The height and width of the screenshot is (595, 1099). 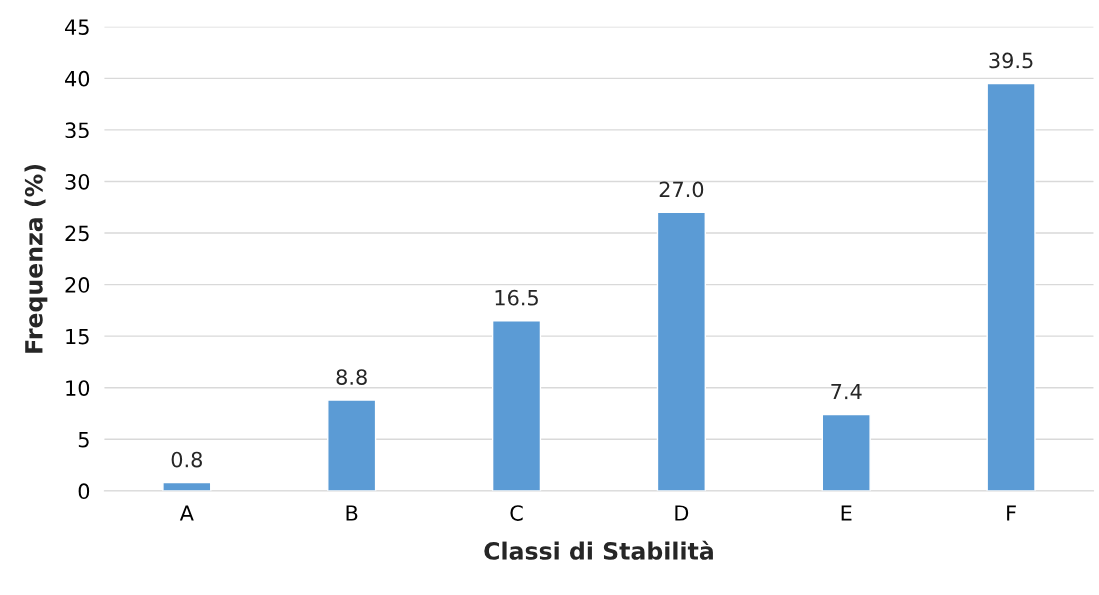 I want to click on data-label: 27.0, so click(x=681, y=189).